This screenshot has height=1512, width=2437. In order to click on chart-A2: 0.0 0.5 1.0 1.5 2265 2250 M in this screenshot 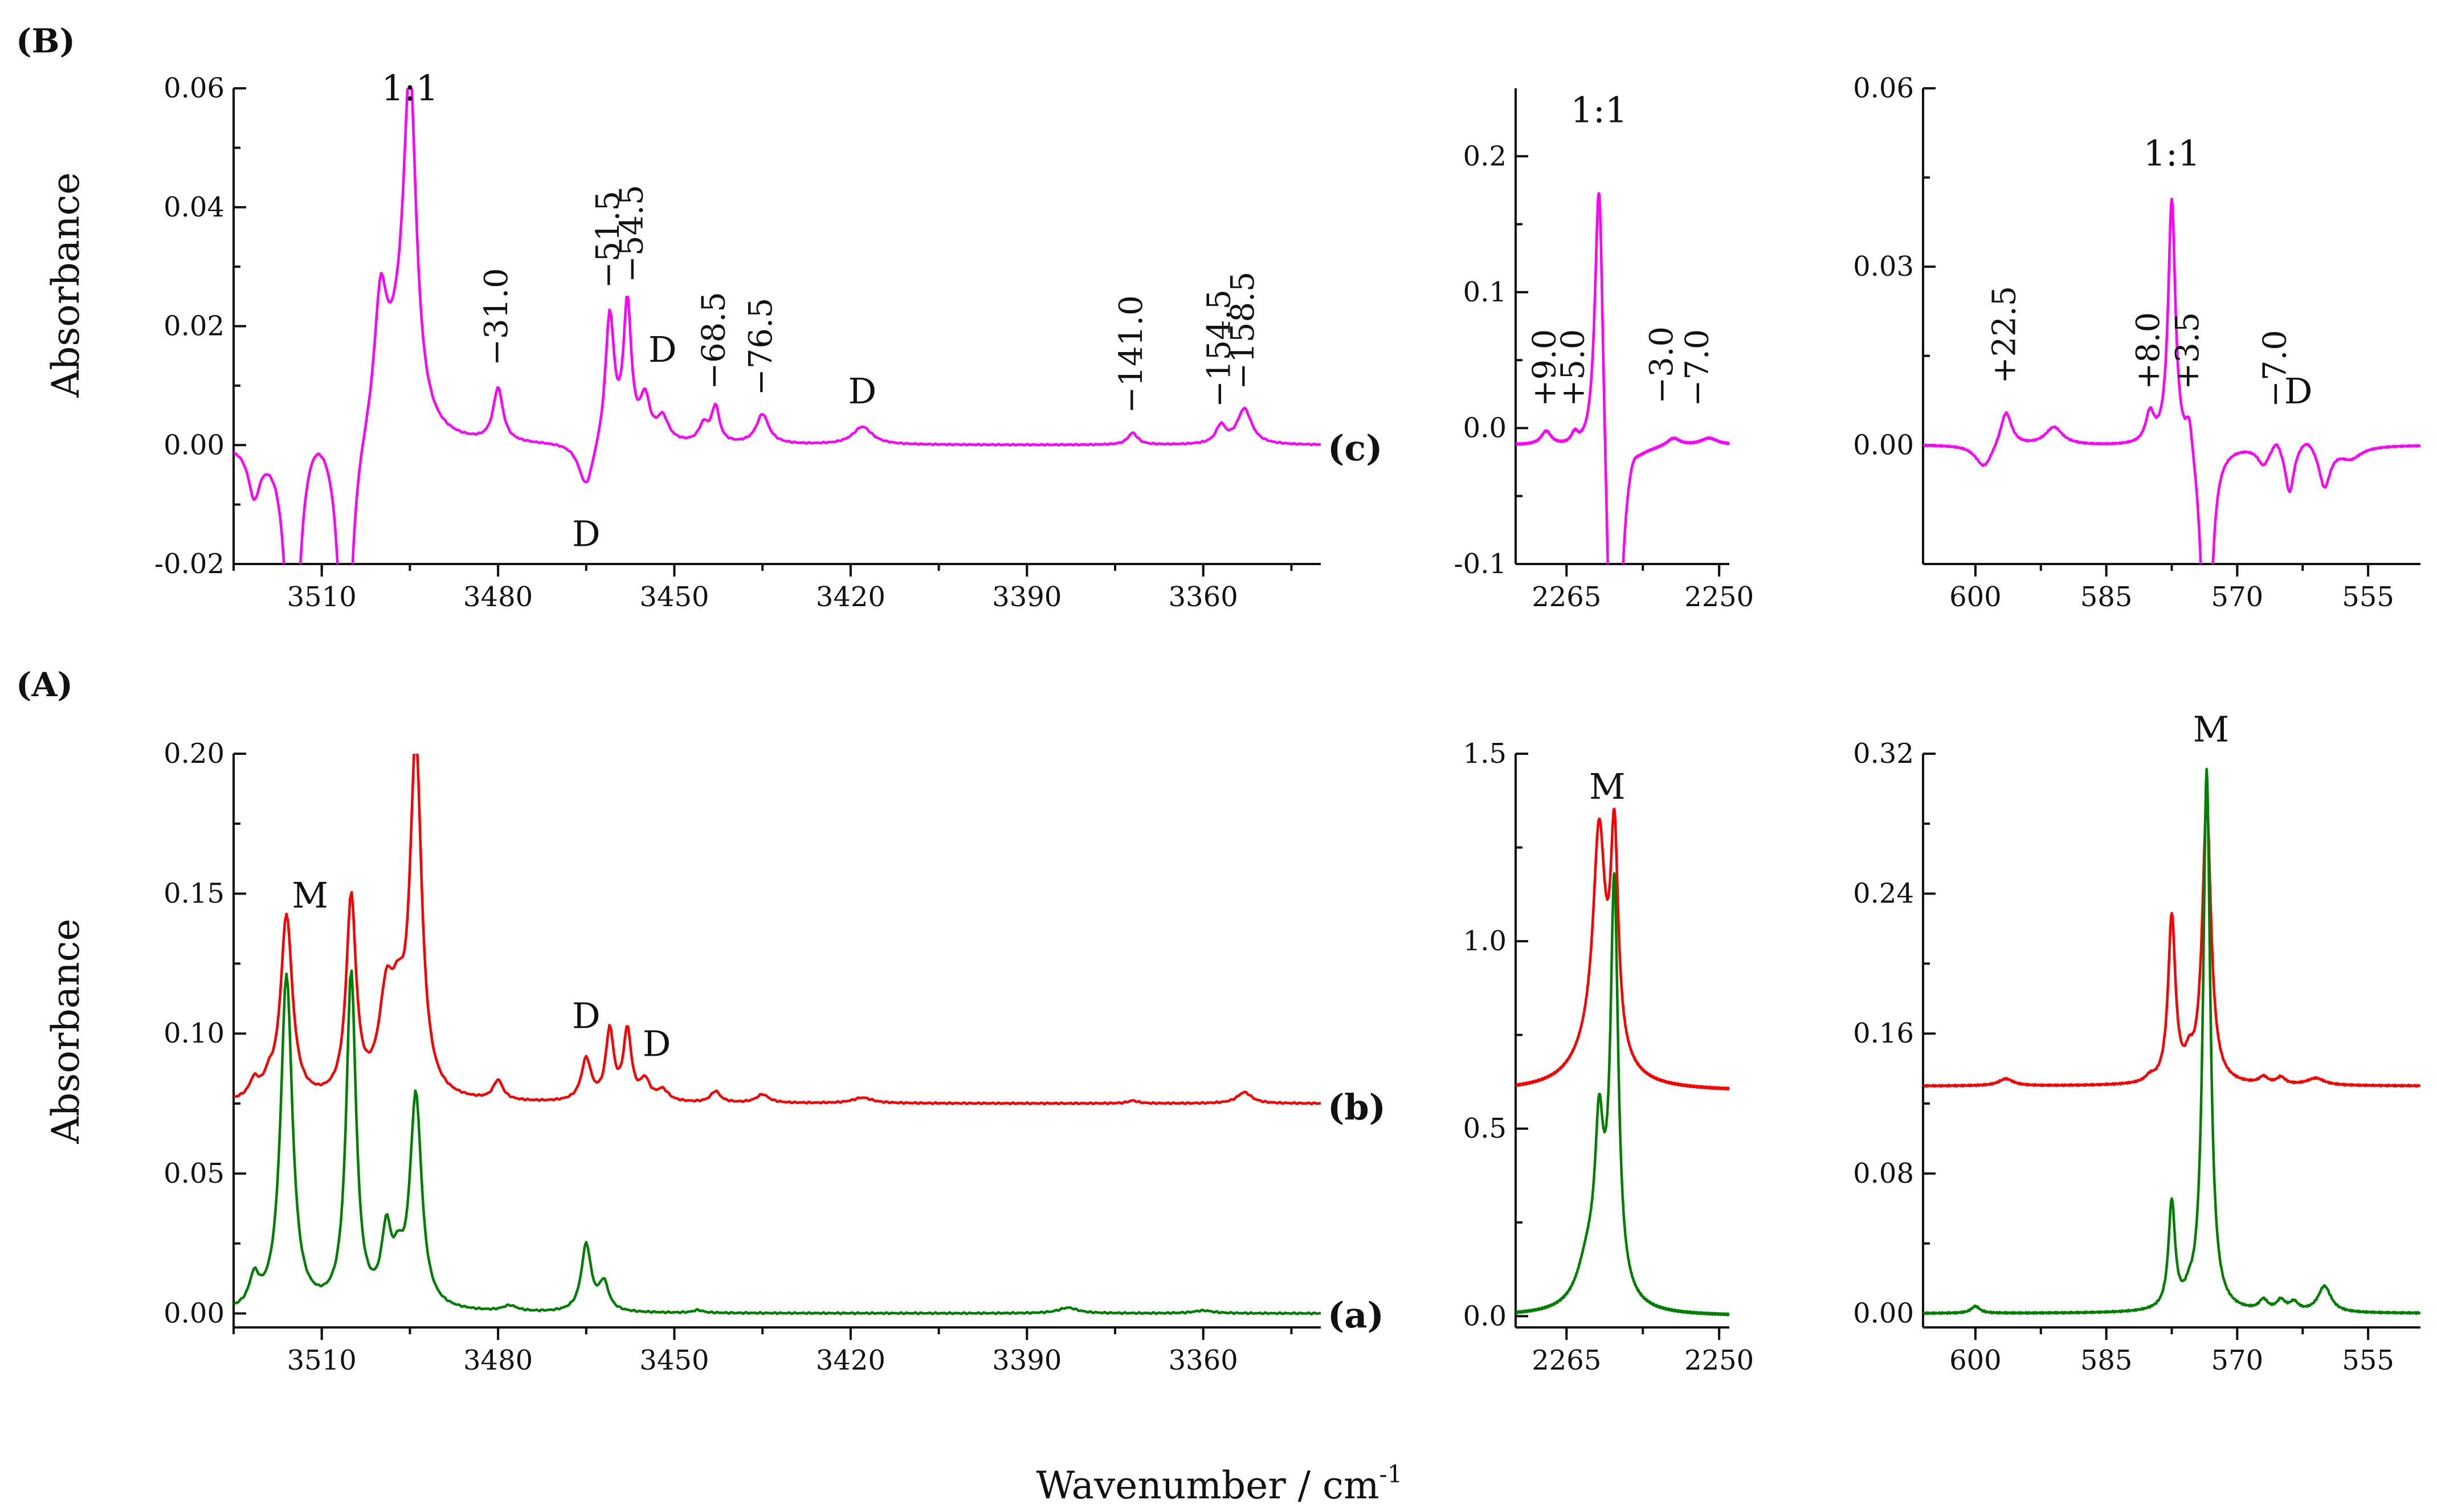, I will do `click(1608, 1057)`.